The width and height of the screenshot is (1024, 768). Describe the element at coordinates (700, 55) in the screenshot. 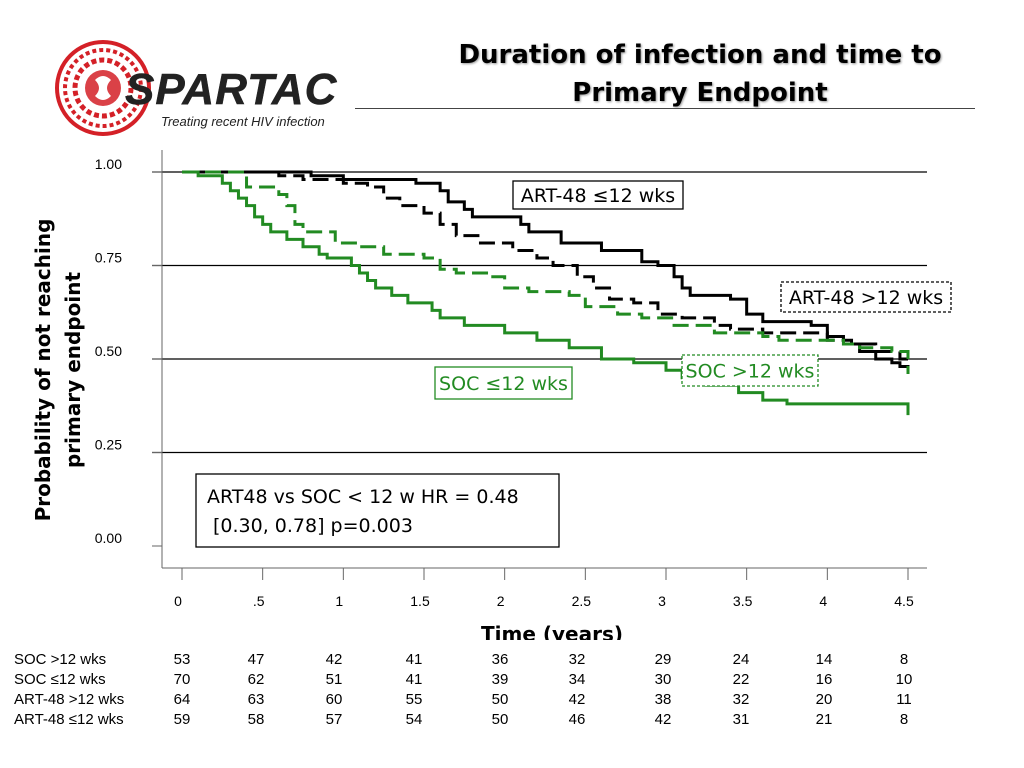

I see `title-line-1: Duration of infection and time to` at that location.